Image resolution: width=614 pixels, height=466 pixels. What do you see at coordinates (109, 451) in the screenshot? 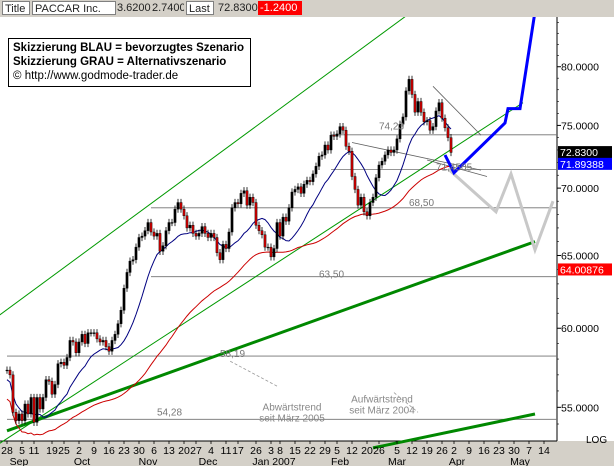
I see `x-tick-label: 16` at bounding box center [109, 451].